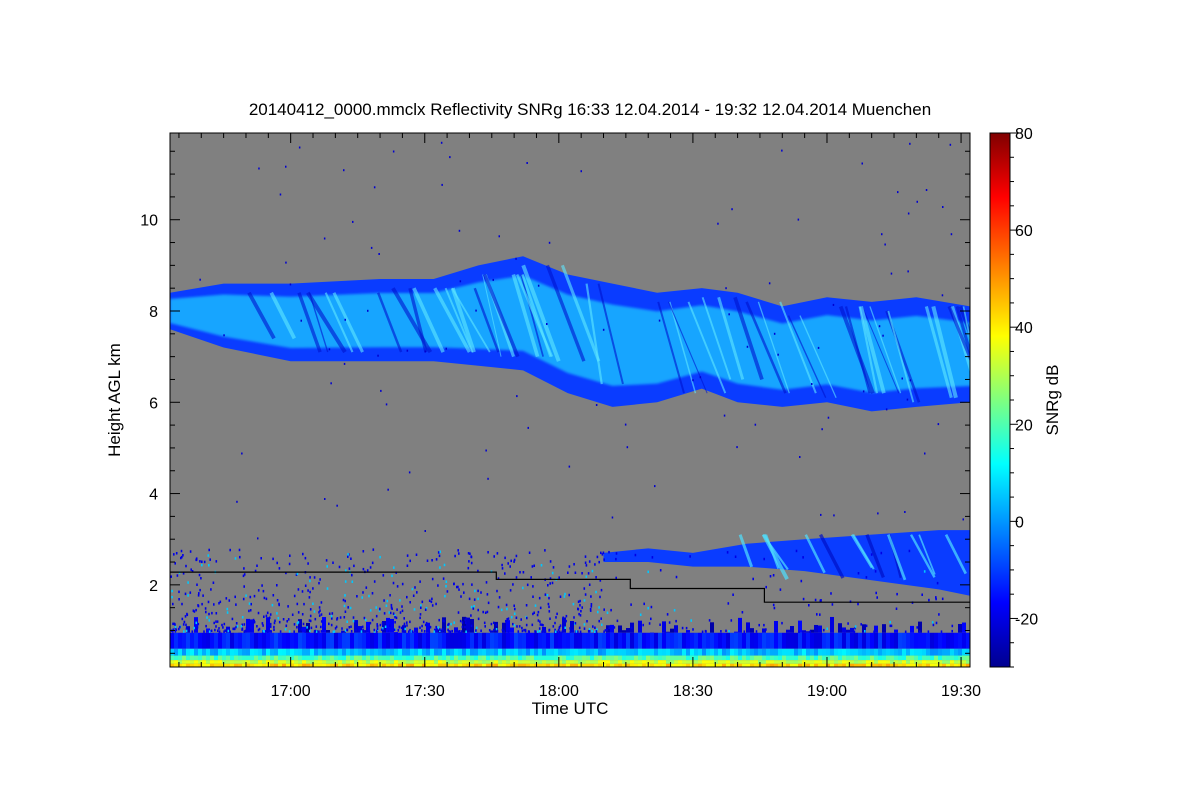 The width and height of the screenshot is (1200, 800). I want to click on x-tick-label: 19:30, so click(961, 691).